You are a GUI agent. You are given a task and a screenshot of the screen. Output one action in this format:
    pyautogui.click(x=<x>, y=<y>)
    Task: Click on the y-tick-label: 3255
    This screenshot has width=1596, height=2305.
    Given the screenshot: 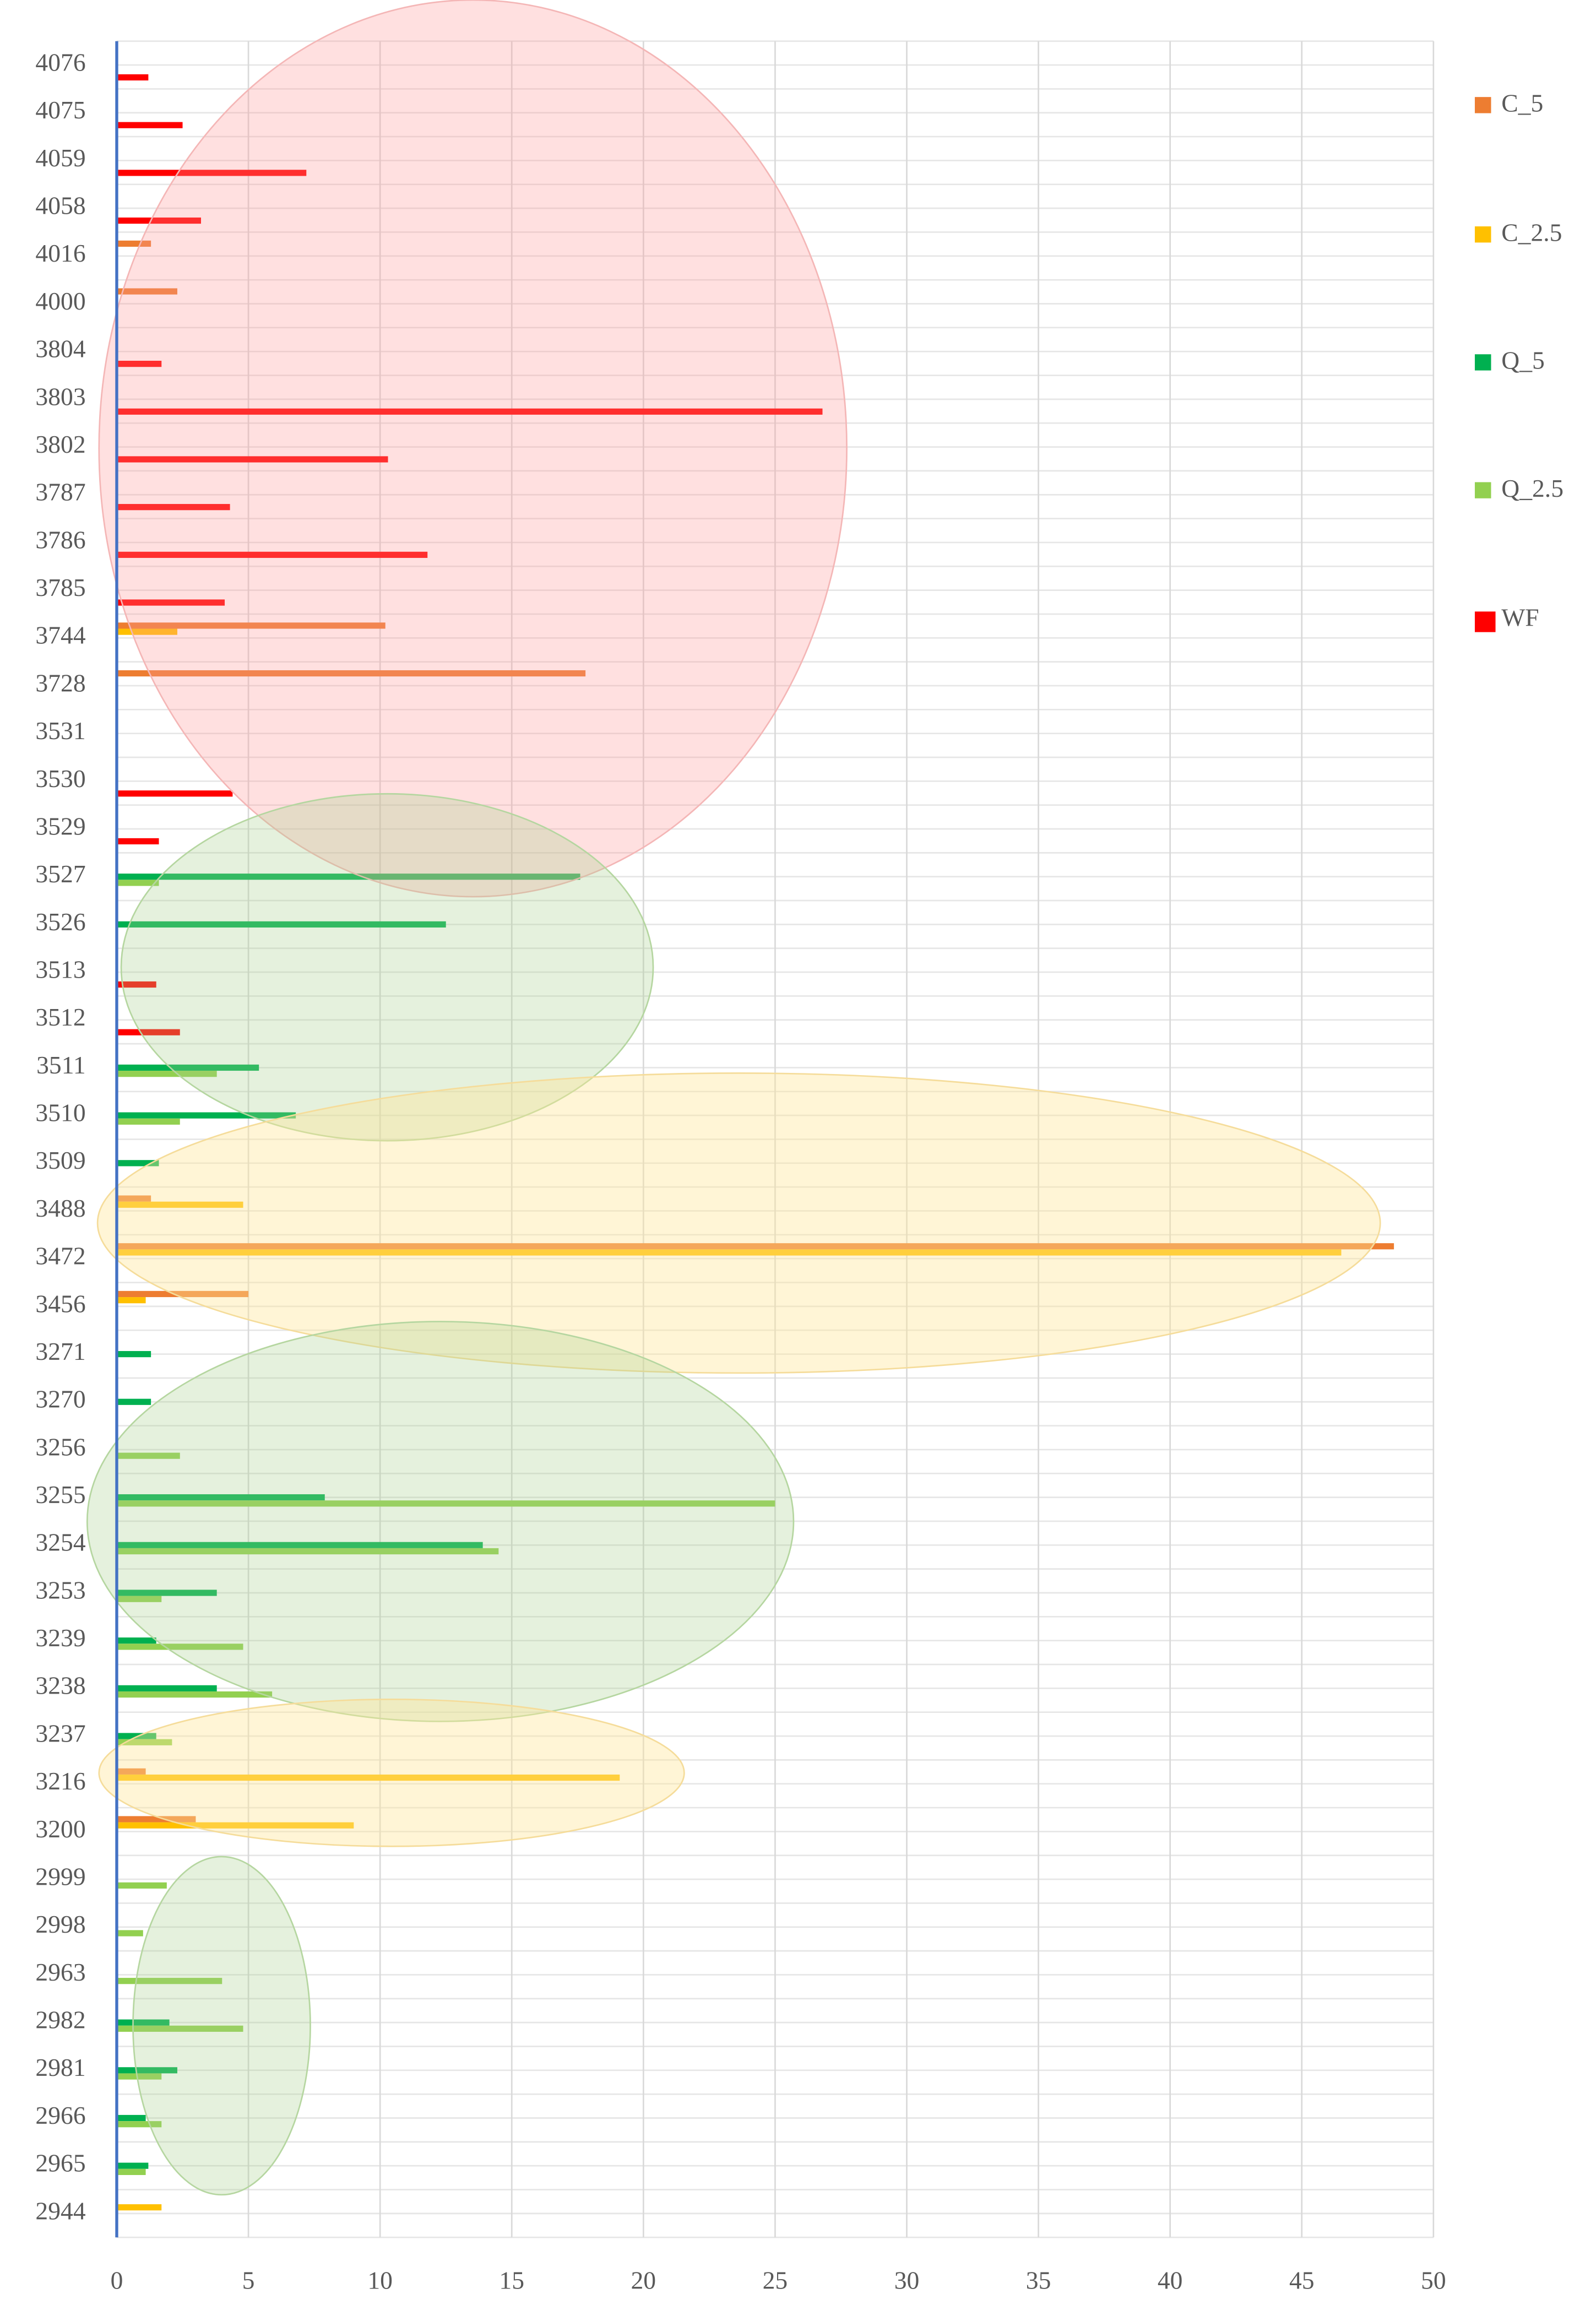 What is the action you would take?
    pyautogui.click(x=60, y=1494)
    